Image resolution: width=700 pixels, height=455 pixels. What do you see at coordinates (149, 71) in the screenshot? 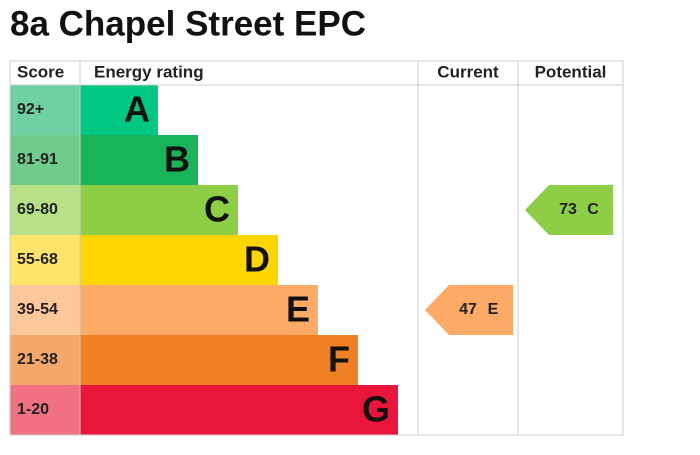
I see `column-header: Energy rating` at bounding box center [149, 71].